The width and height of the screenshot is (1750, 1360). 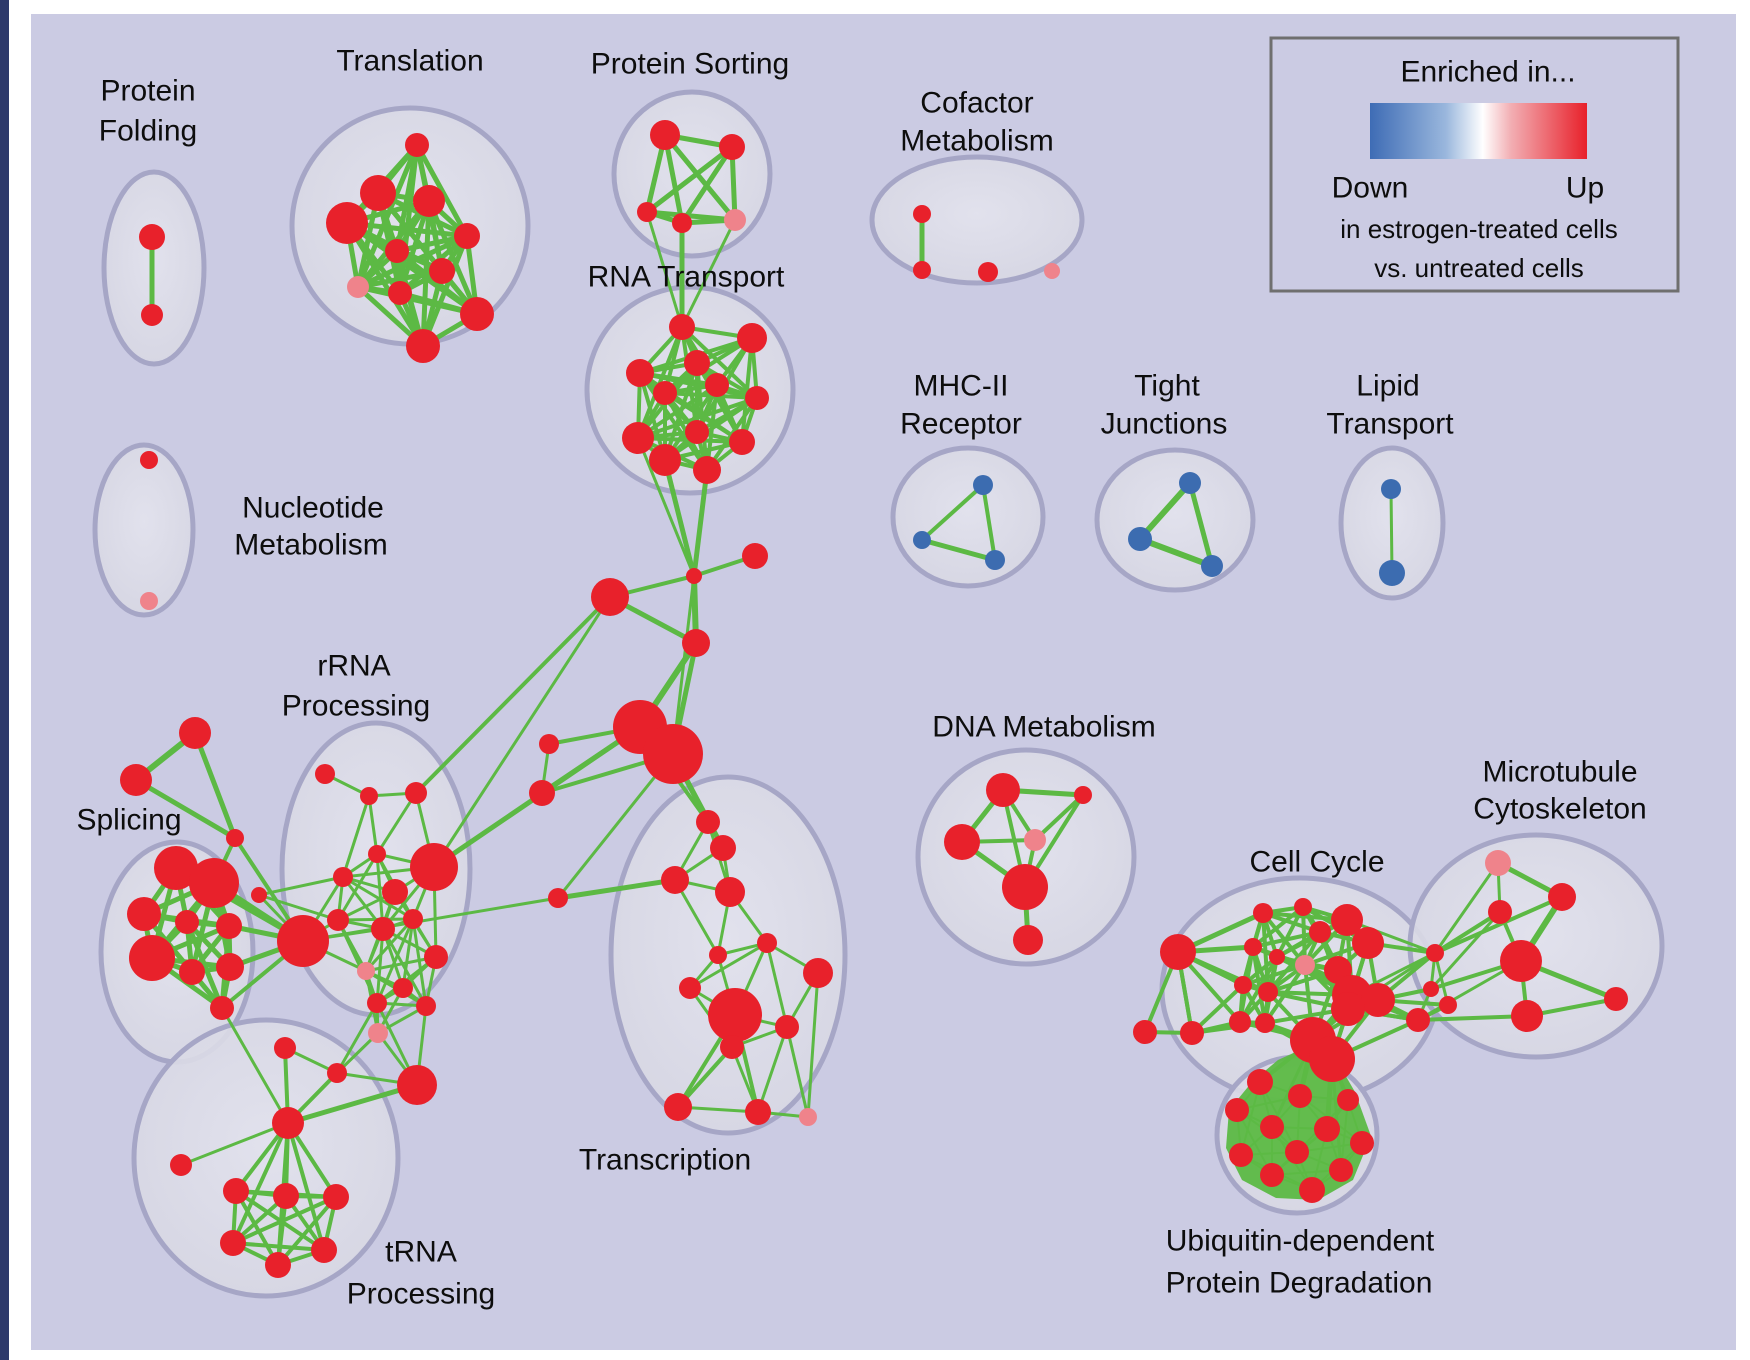 What do you see at coordinates (187, 922) in the screenshot?
I see `gene-set-node-sp3` at bounding box center [187, 922].